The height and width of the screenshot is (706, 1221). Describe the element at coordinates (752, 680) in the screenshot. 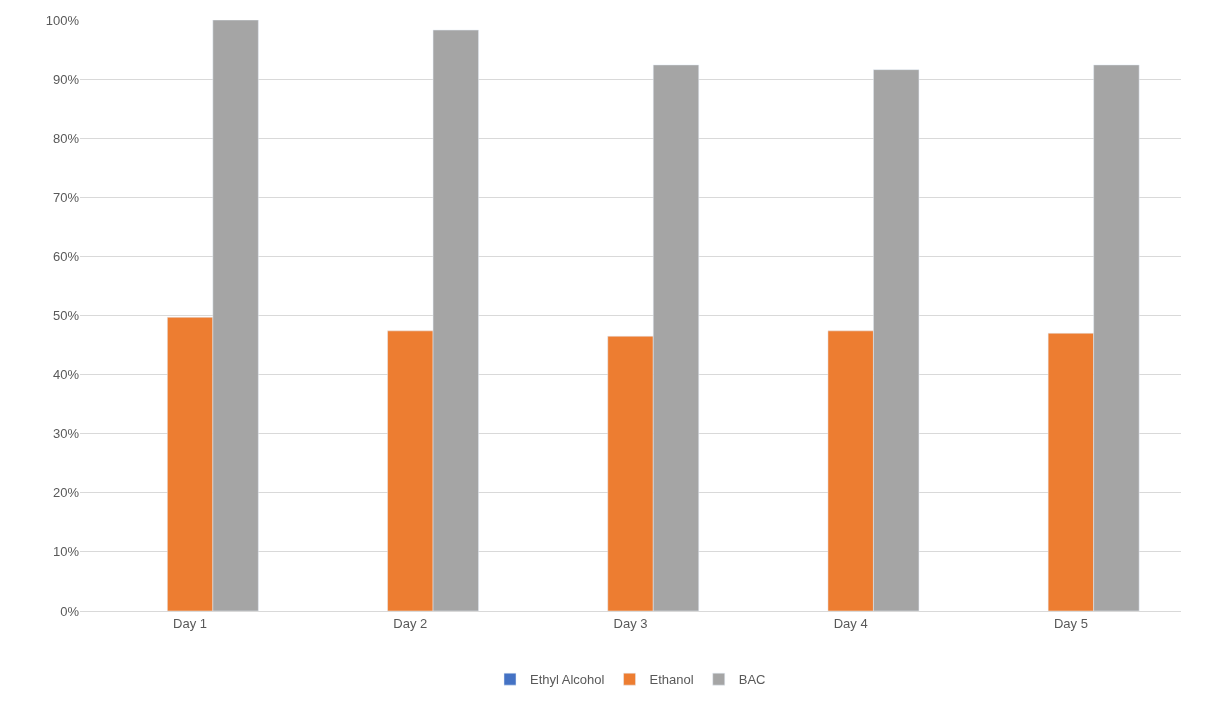

I see `legend-label: BAC` at that location.